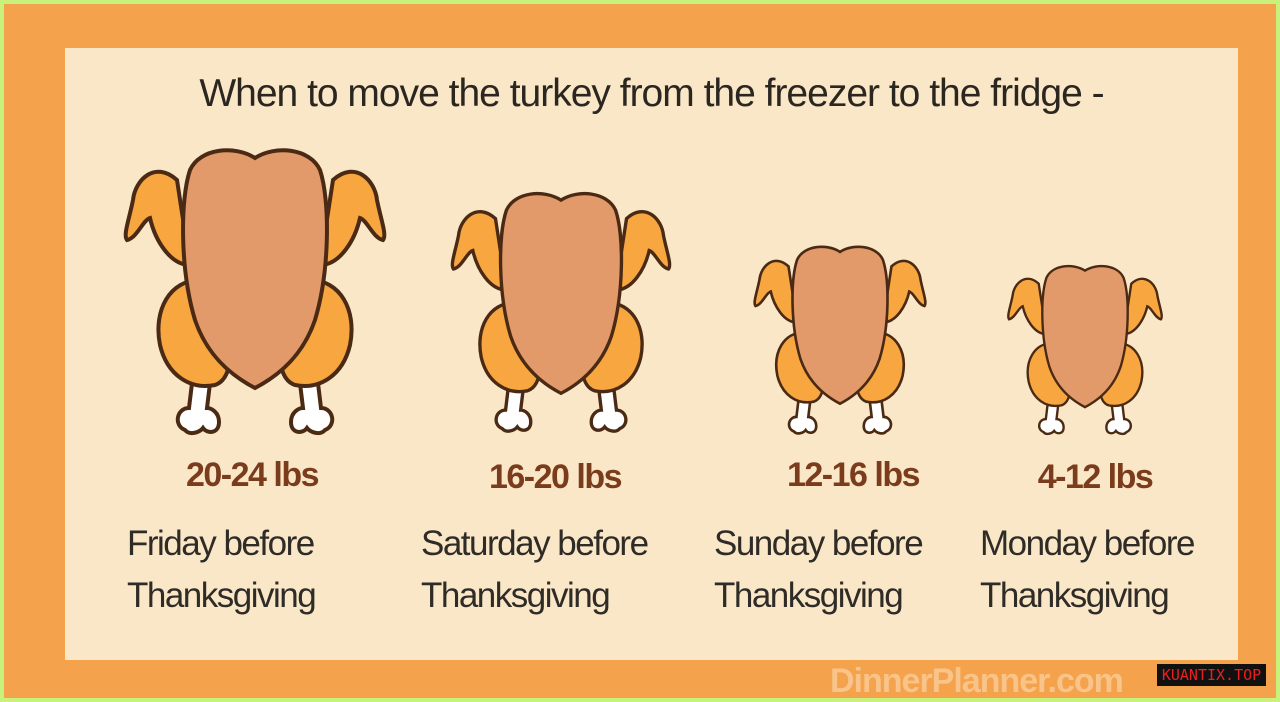 The image size is (1280, 702). What do you see at coordinates (1085, 350) in the screenshot?
I see `turkey-smallest-icon` at bounding box center [1085, 350].